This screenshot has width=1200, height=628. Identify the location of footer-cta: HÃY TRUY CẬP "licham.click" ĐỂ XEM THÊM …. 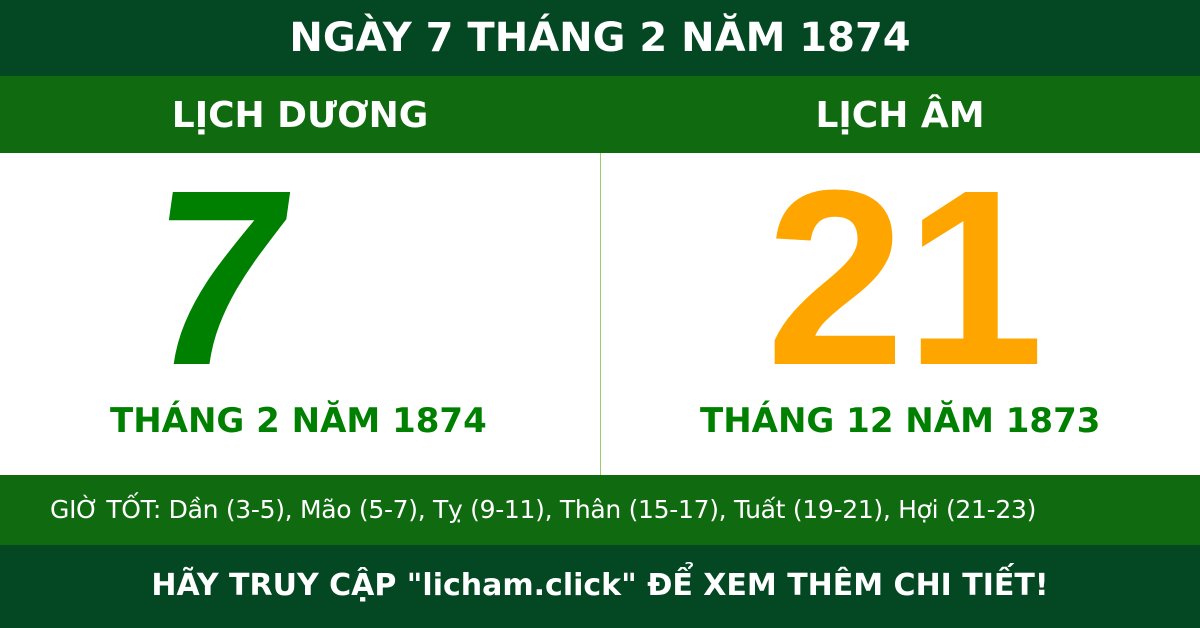
(600, 586).